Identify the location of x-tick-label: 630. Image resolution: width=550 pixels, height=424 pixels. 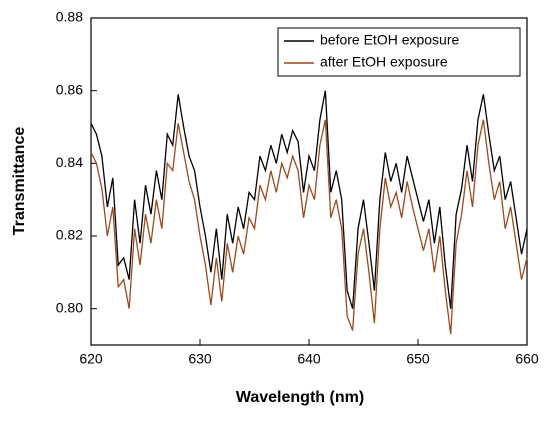
(200, 359).